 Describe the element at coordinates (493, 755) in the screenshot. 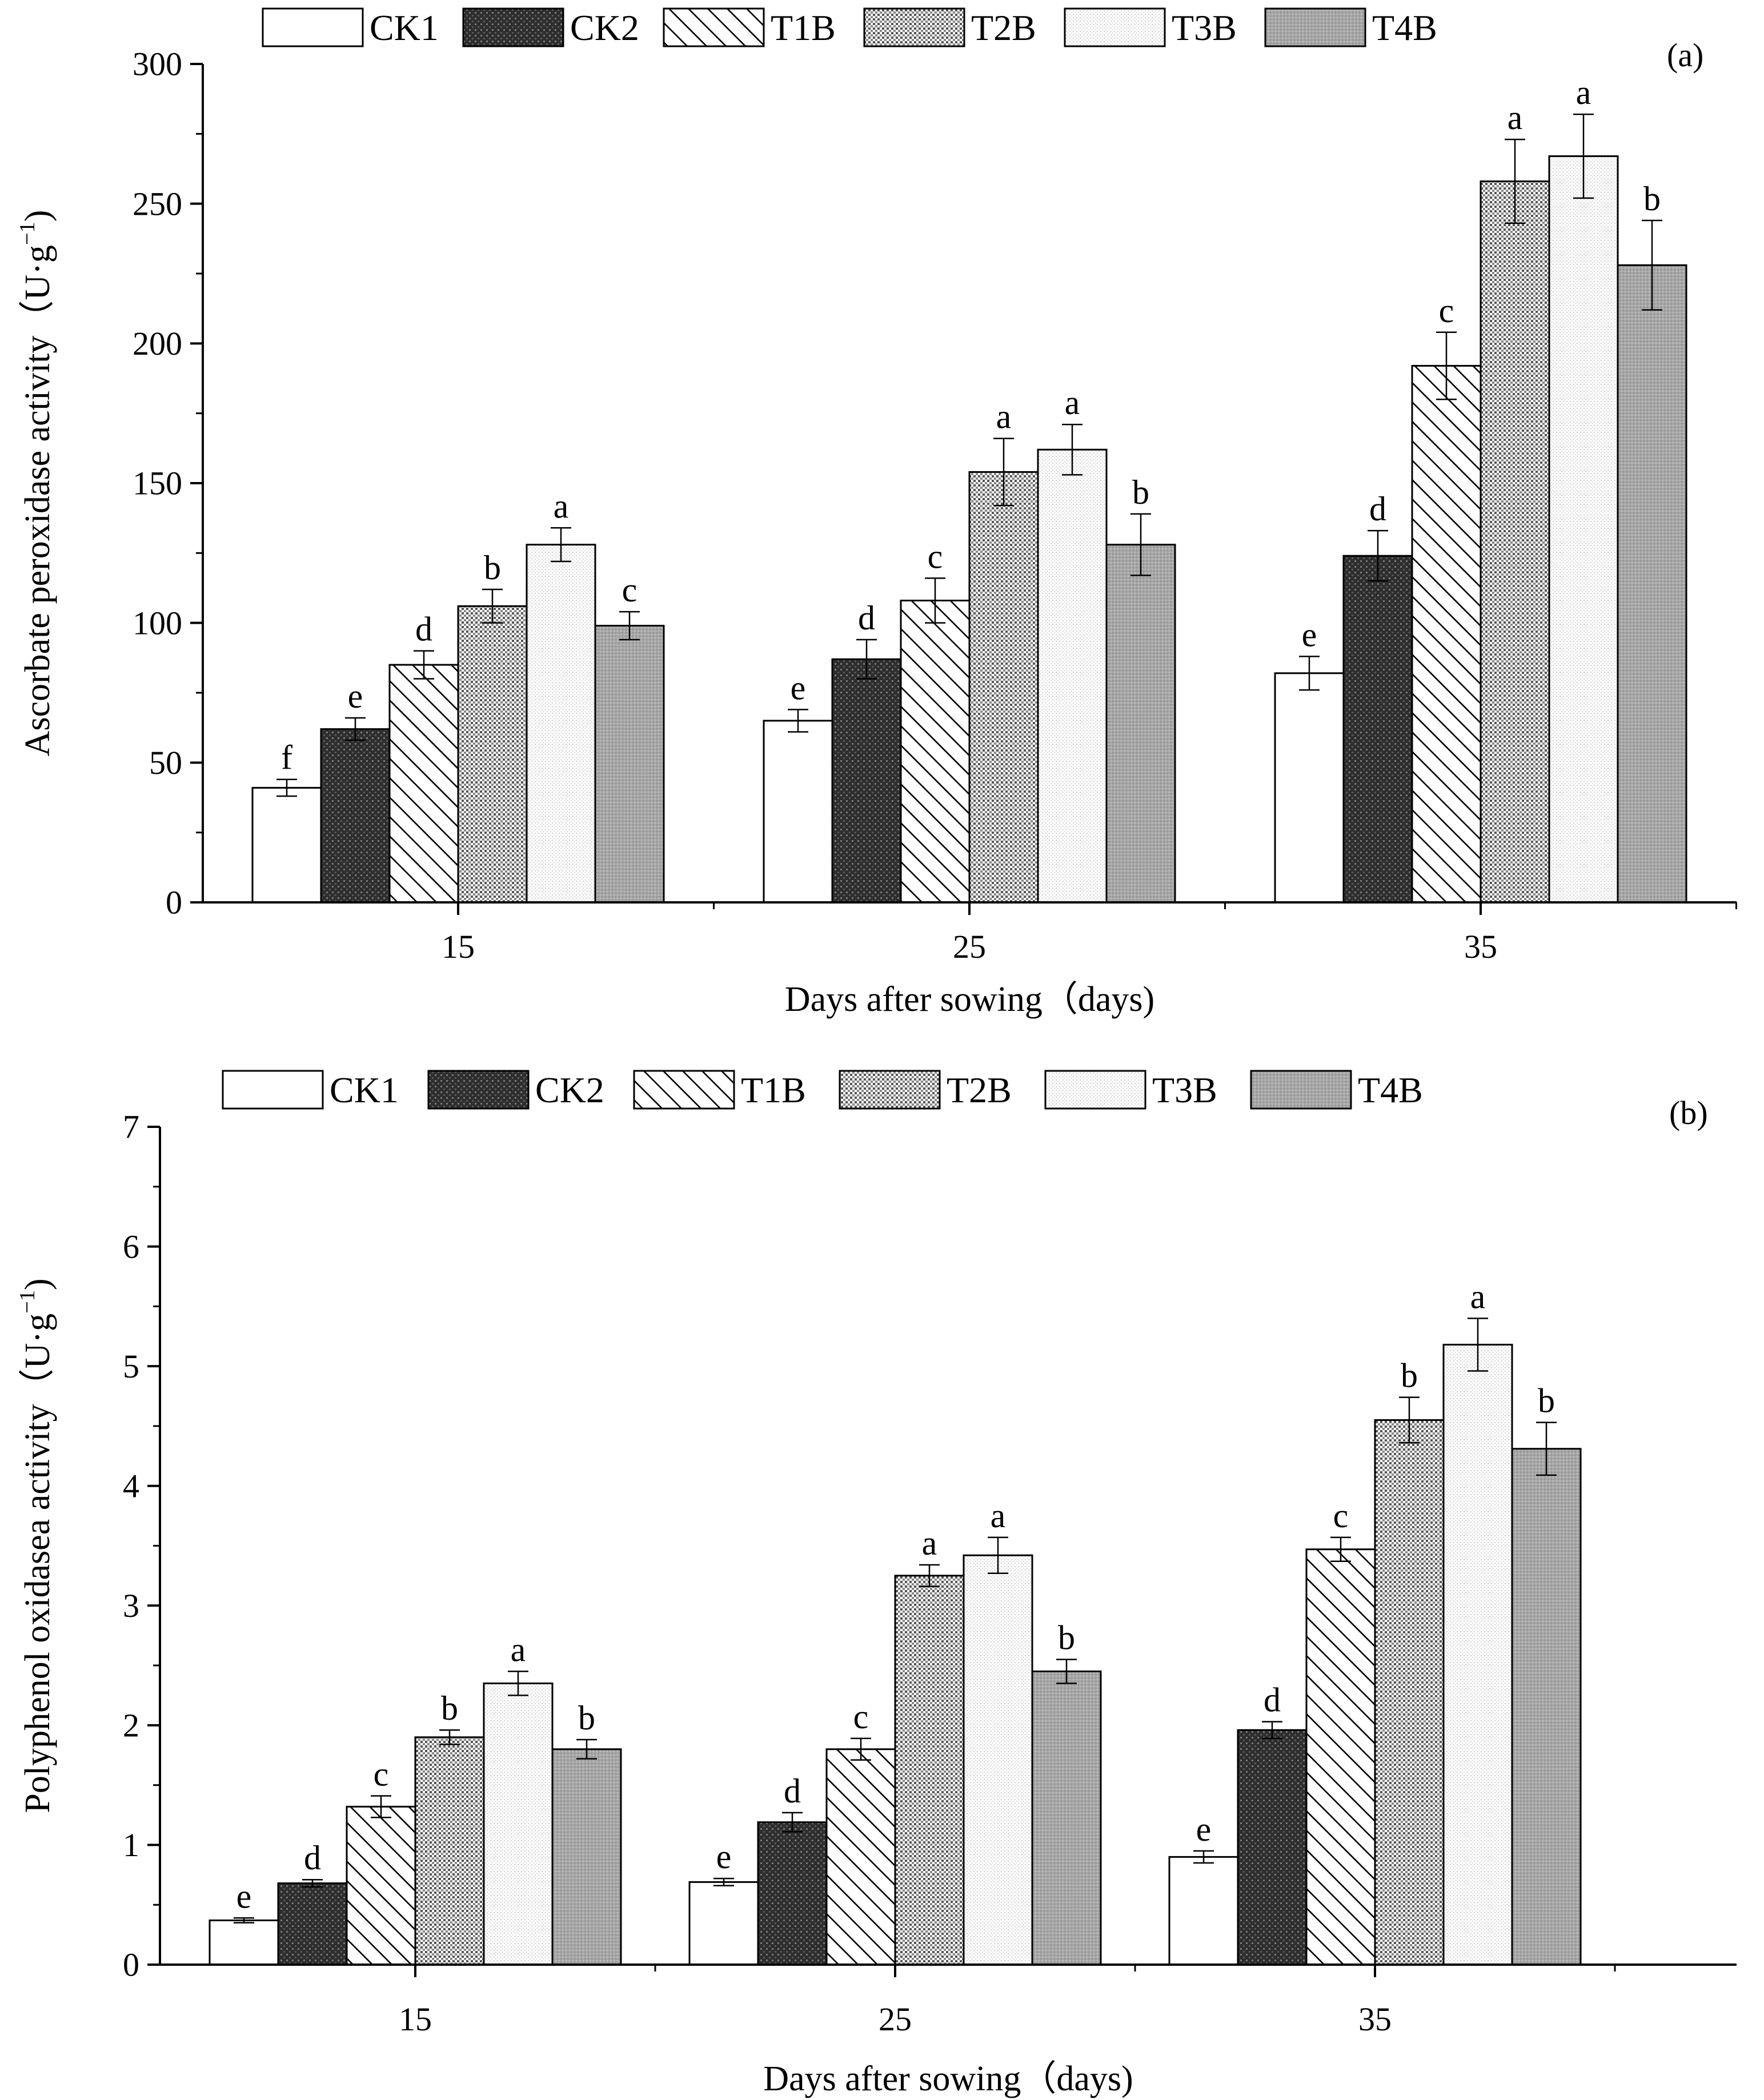

I see `bar-t2b` at that location.